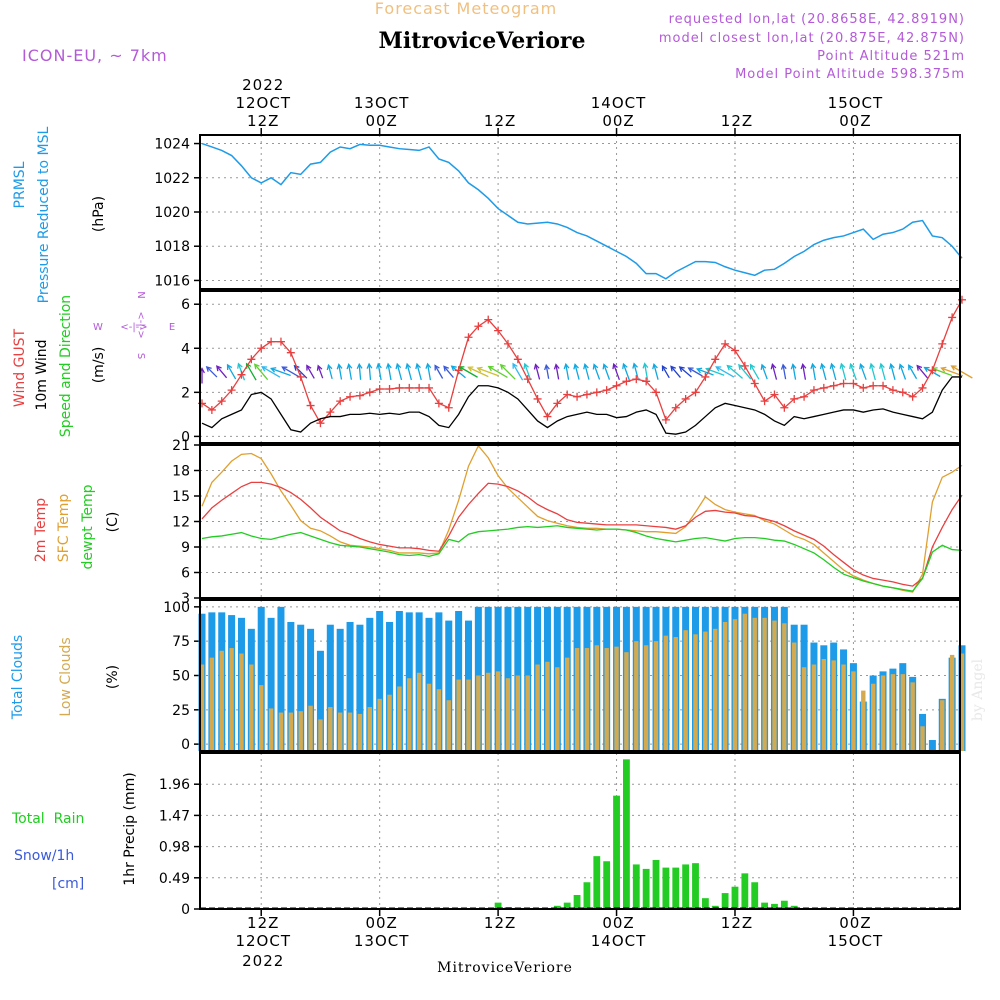 Image resolution: width=1000 pixels, height=1000 pixels. I want to click on pressure-unit: (hPa), so click(99, 214).